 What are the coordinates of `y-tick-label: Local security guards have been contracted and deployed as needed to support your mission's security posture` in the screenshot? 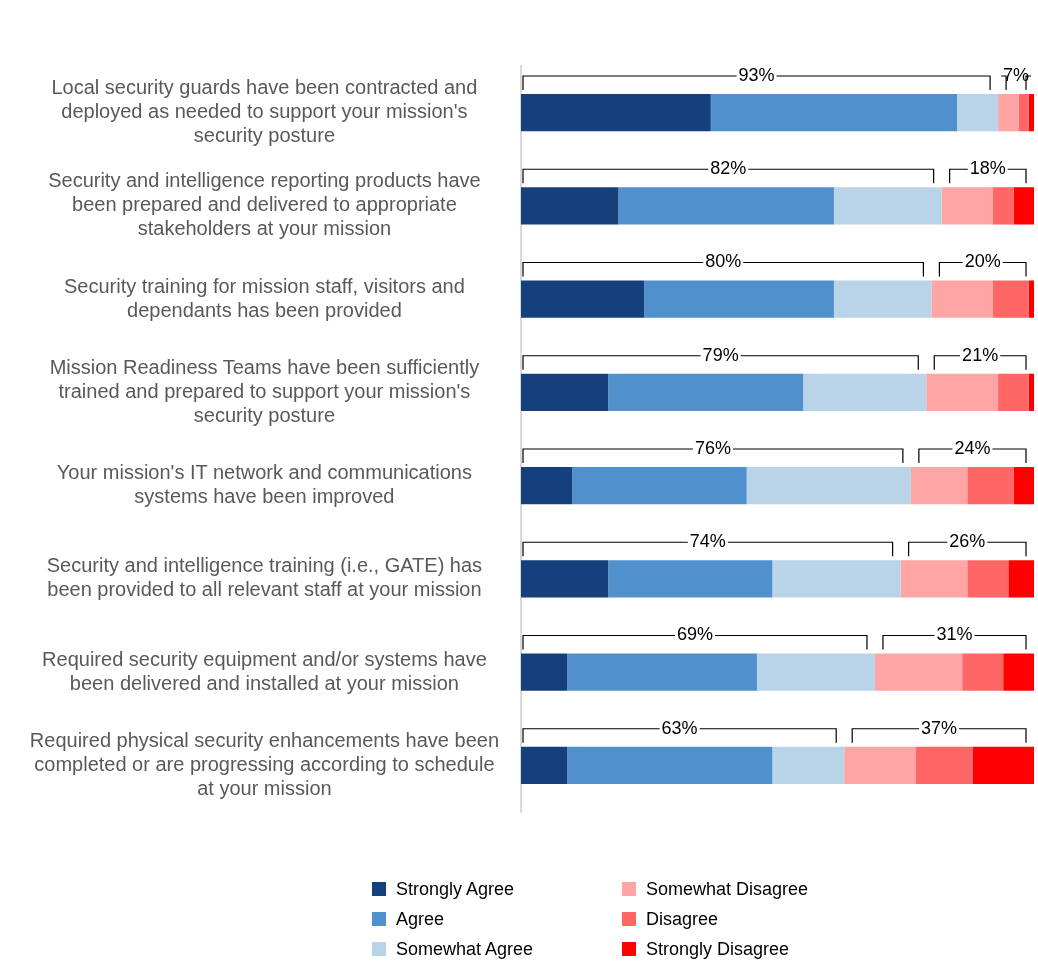 It's located at (264, 111).